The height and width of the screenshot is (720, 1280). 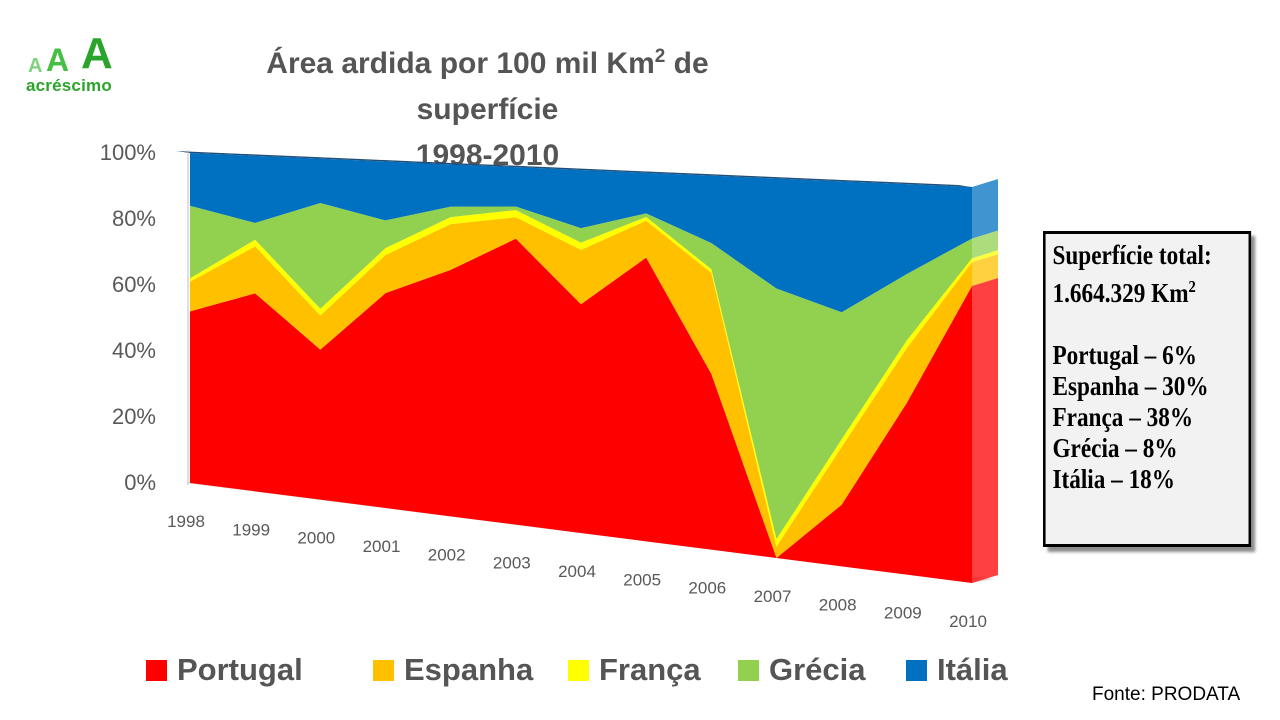 I want to click on summary-title: Superfície total:, so click(x=1132, y=255).